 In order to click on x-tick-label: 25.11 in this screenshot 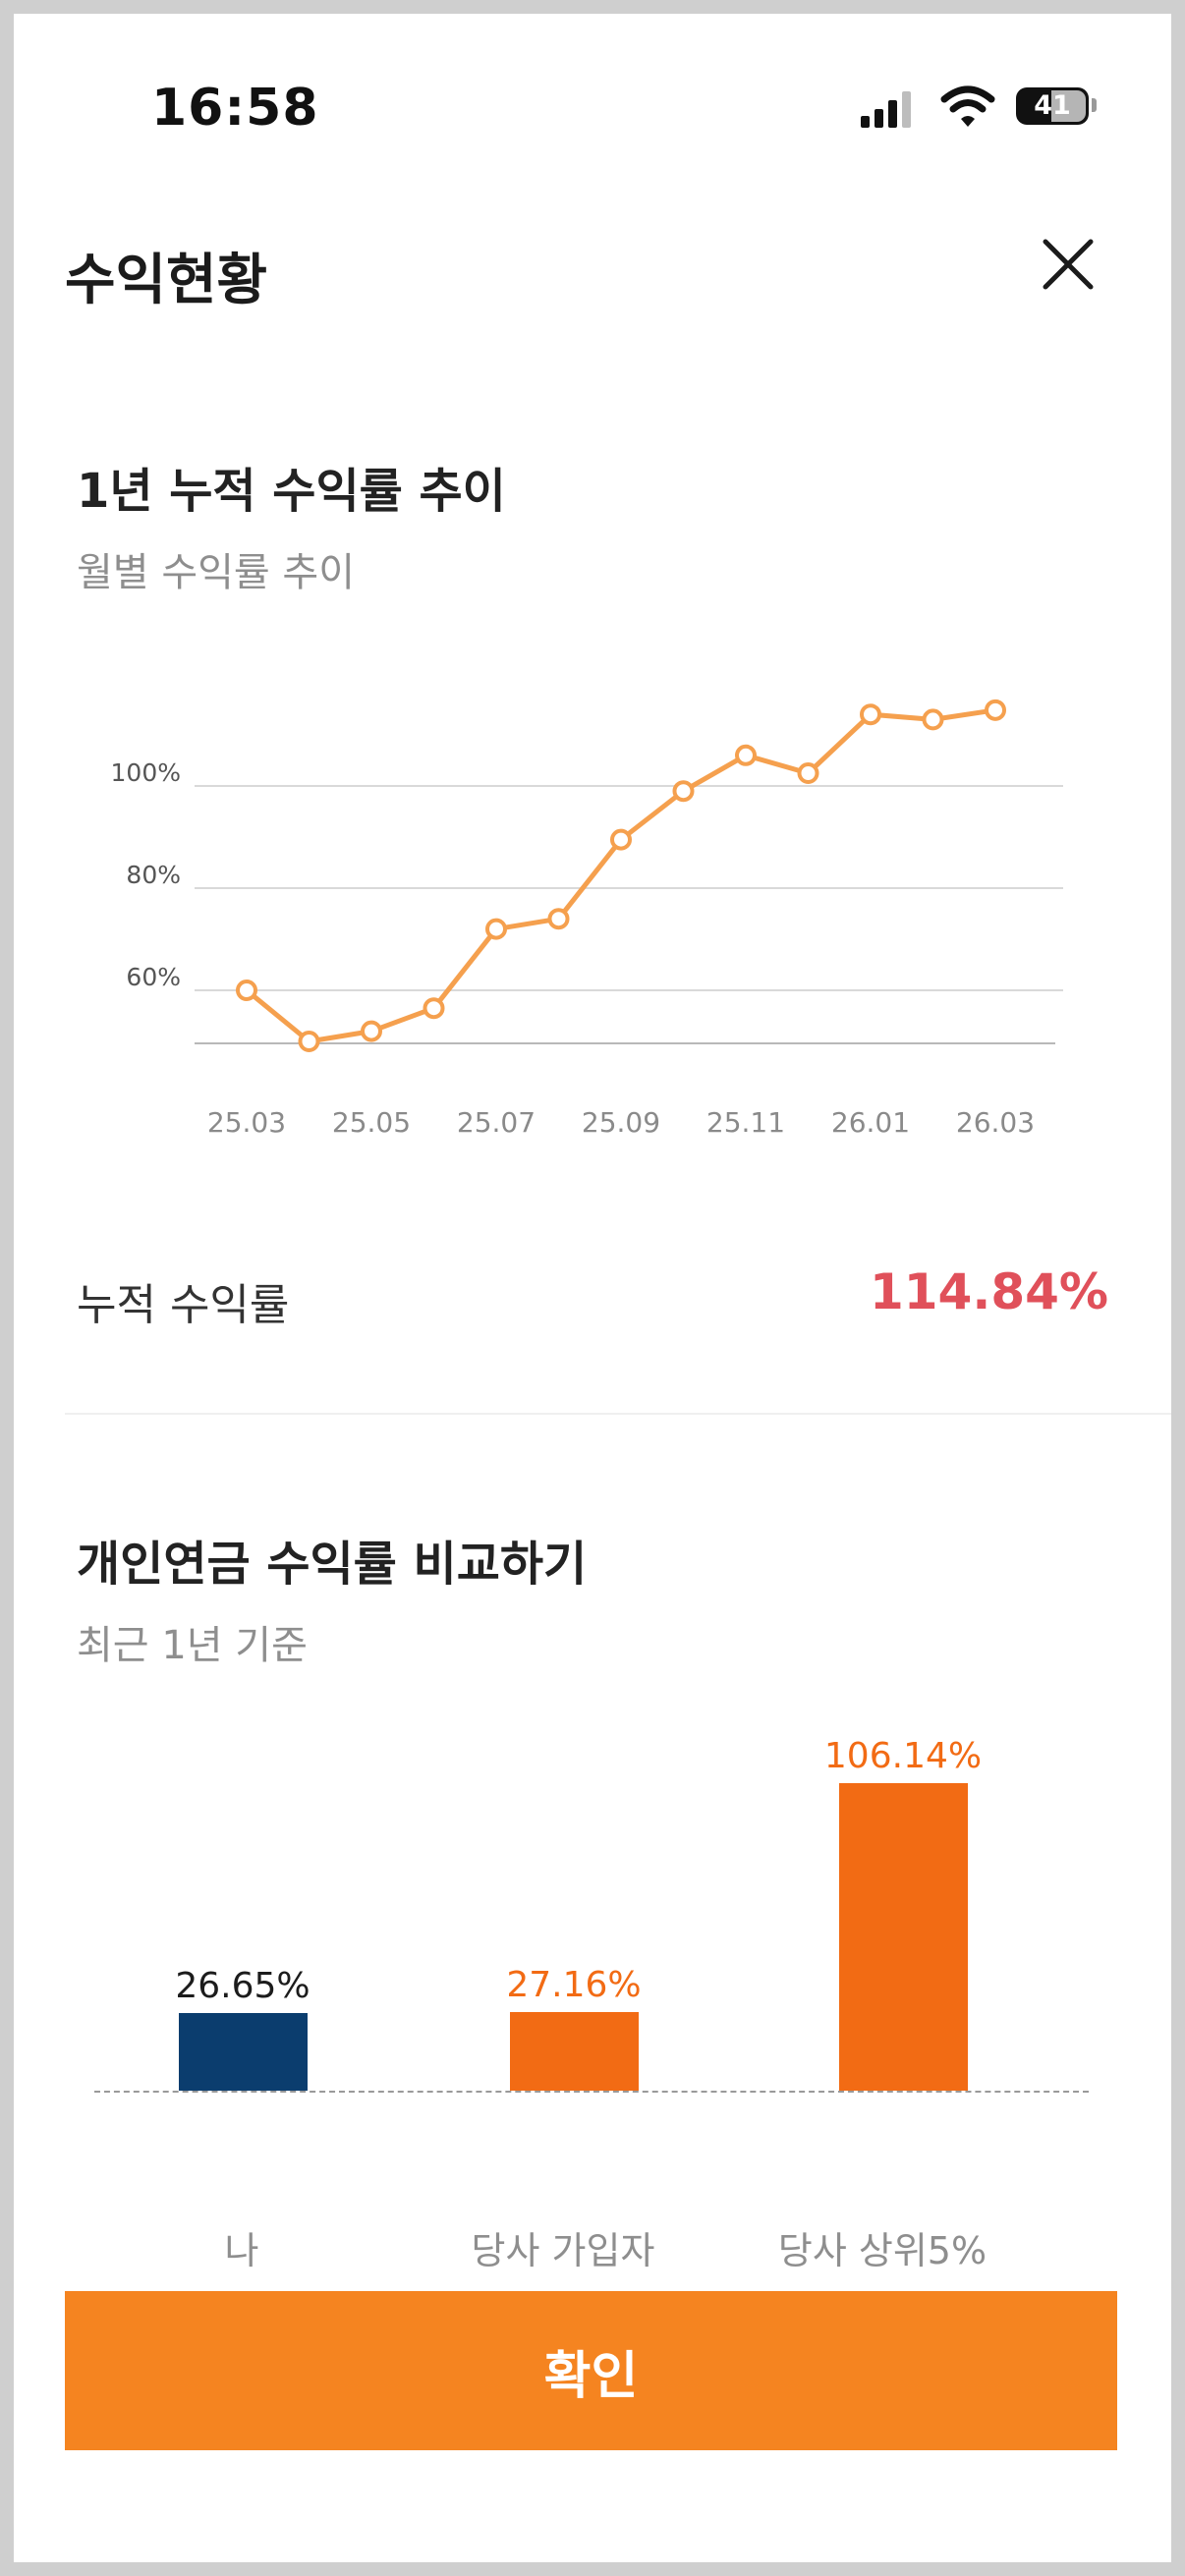, I will do `click(746, 1122)`.